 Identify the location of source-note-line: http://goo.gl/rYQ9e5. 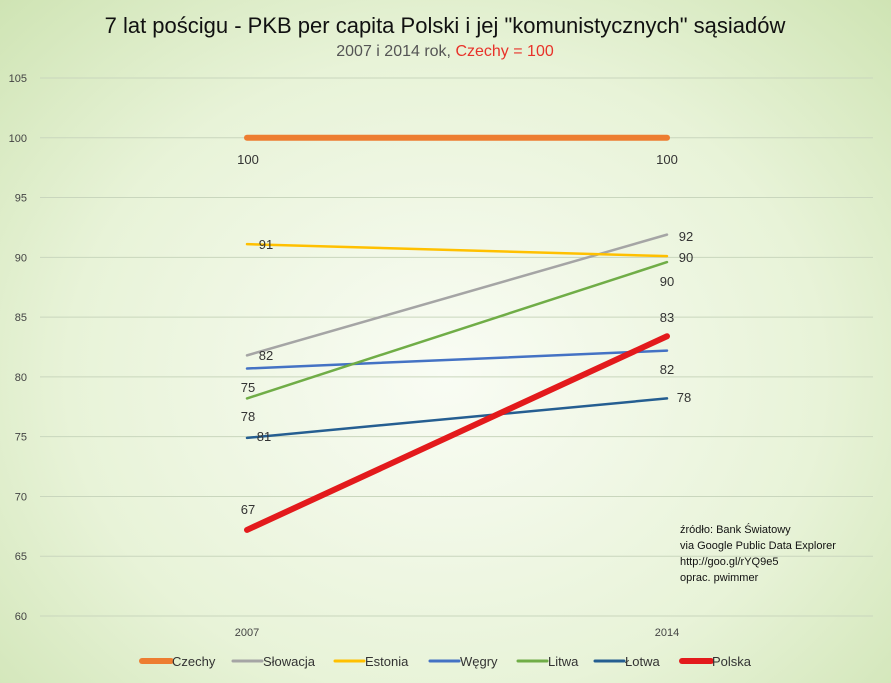
(729, 562).